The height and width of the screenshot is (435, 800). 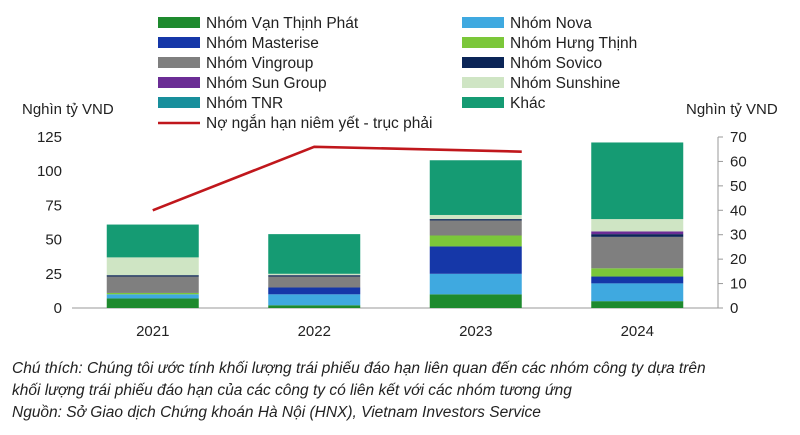 What do you see at coordinates (53, 240) in the screenshot?
I see `left-tick-label: 50` at bounding box center [53, 240].